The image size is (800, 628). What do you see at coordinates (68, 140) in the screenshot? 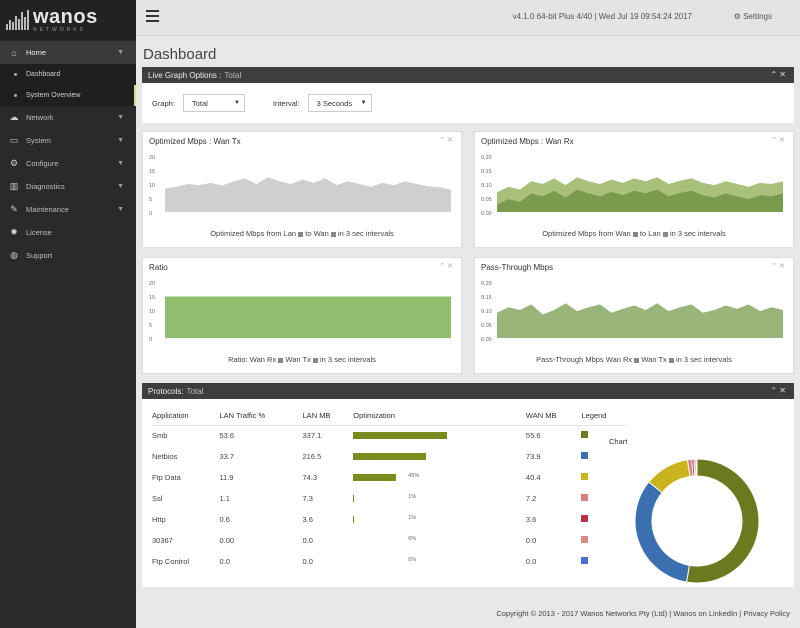
I see `sidebar-item-system: ▭ System ▼` at bounding box center [68, 140].